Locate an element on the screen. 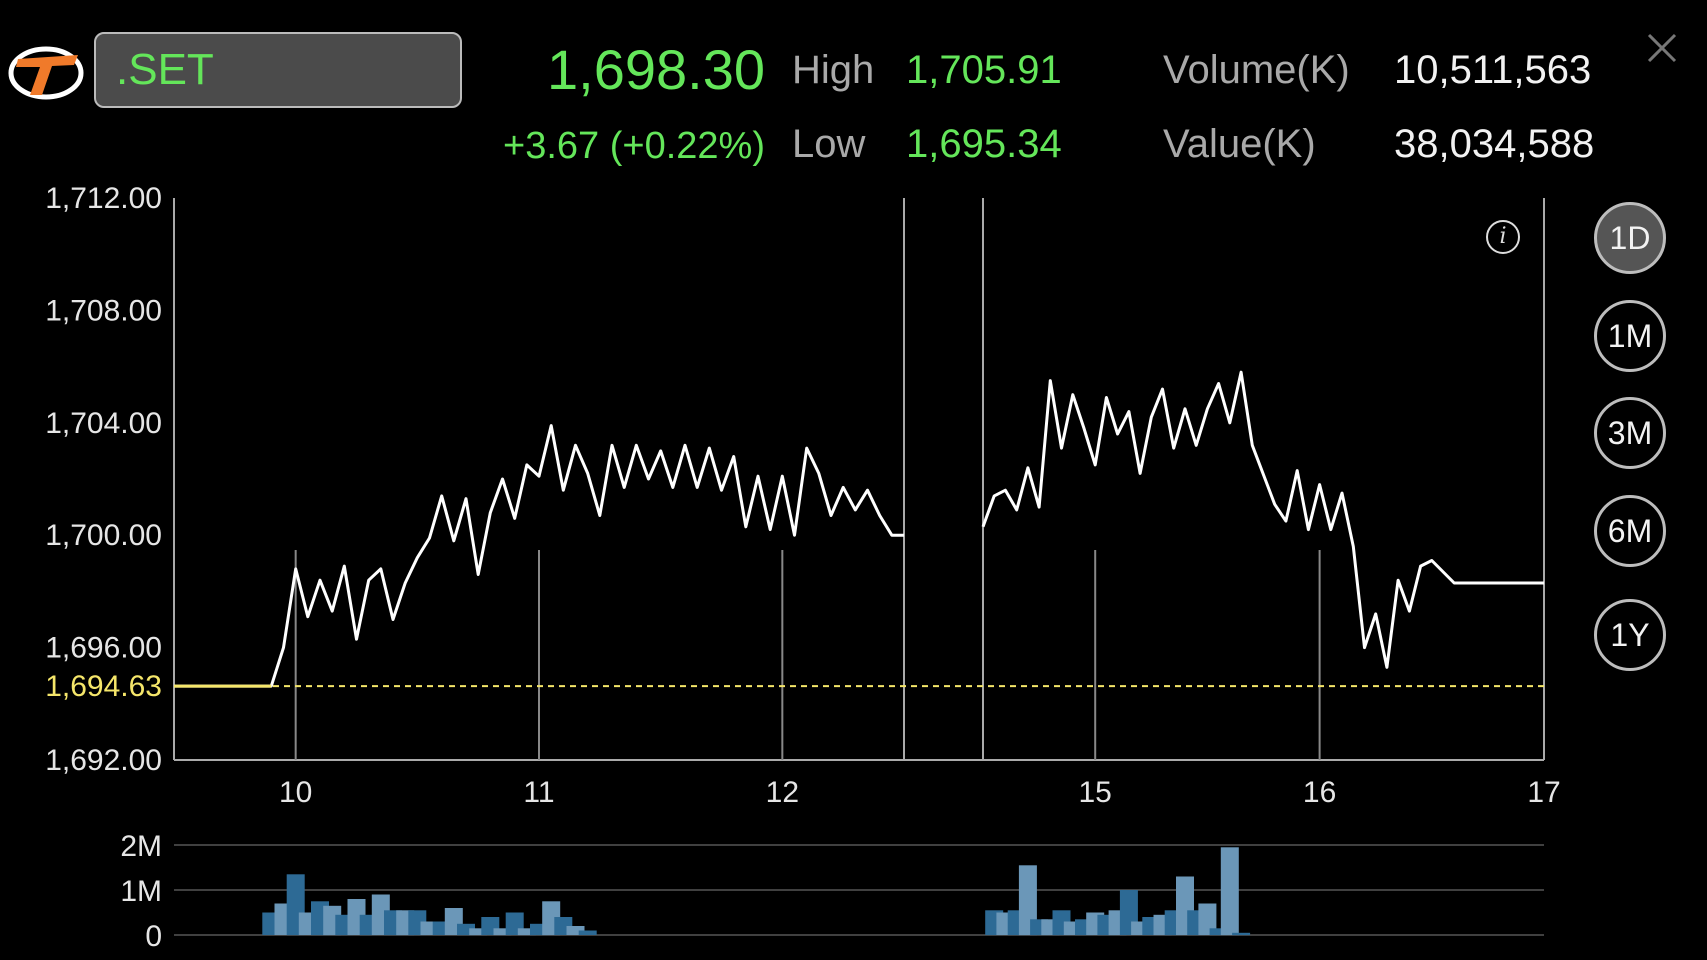  low-label: Low is located at coordinates (829, 144).